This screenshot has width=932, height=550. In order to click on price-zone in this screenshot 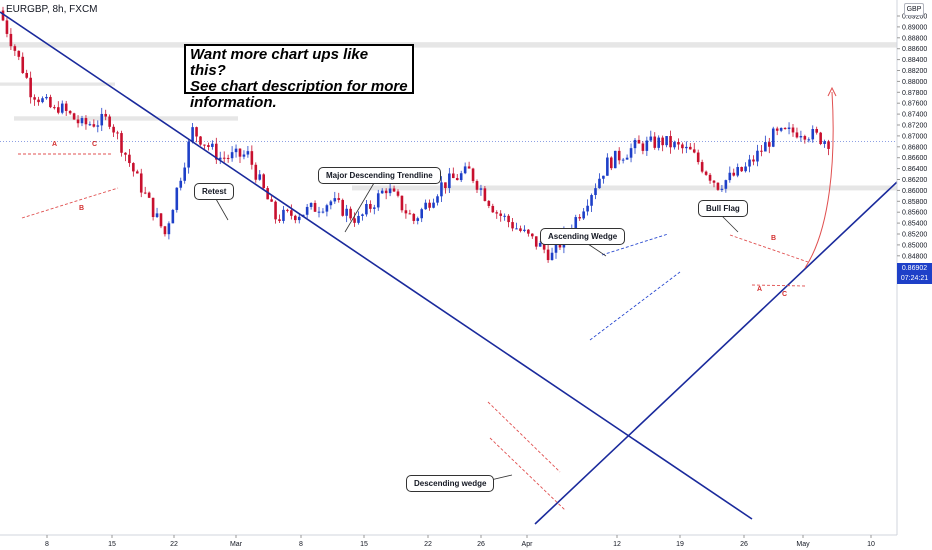, I will do `click(126, 118)`.